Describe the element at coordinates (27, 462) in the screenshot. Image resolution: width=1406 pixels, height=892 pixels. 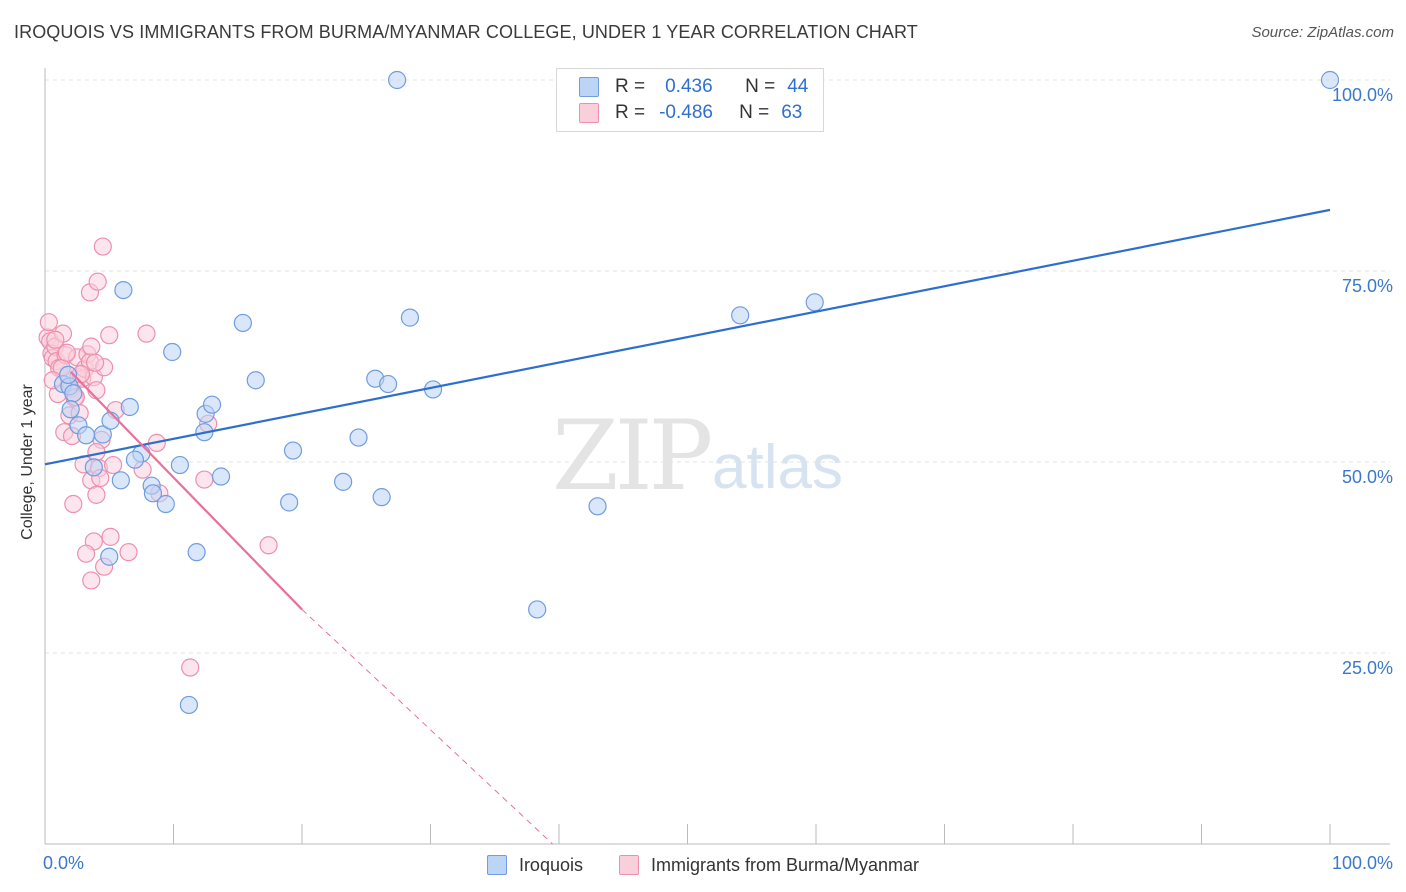
I see `y-axis-label: College, Under 1 year` at that location.